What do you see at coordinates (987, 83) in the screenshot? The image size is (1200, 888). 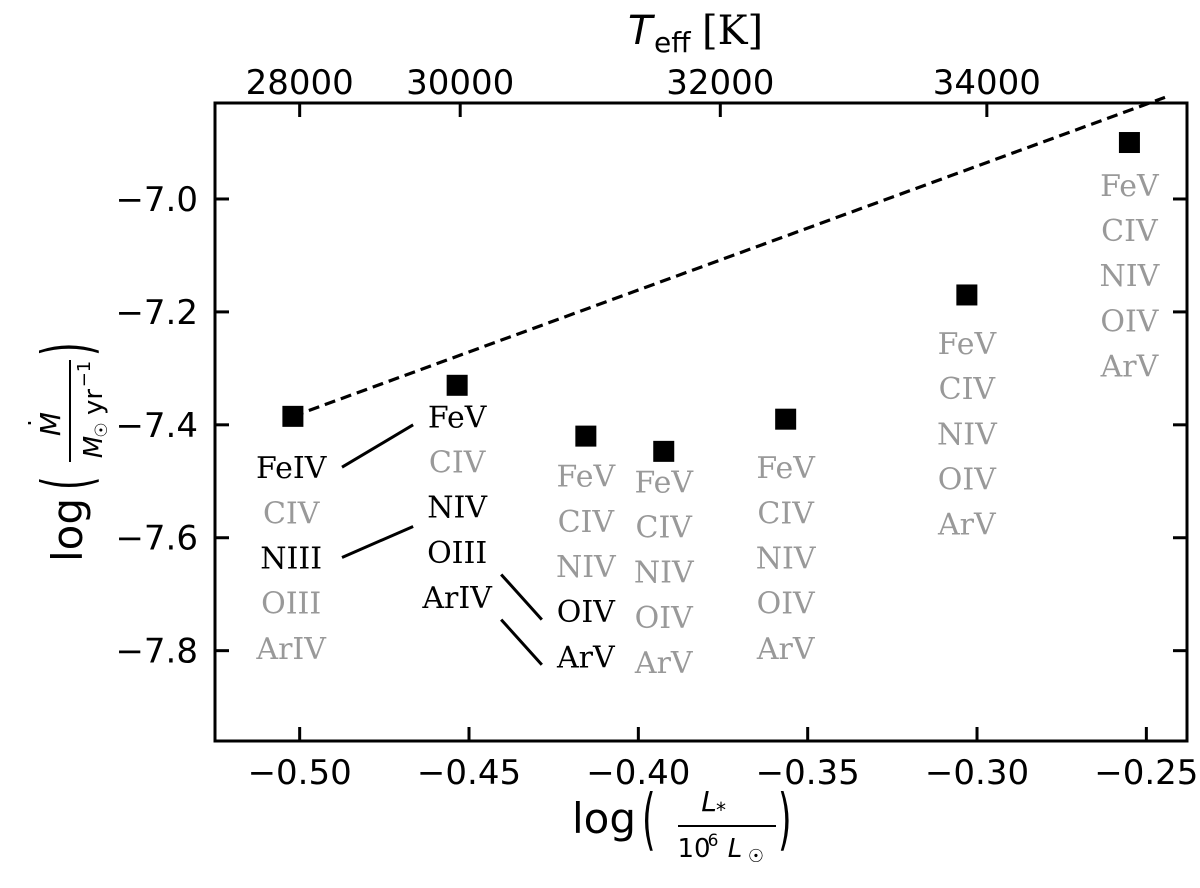 I see `top-tick-label: 34000` at bounding box center [987, 83].